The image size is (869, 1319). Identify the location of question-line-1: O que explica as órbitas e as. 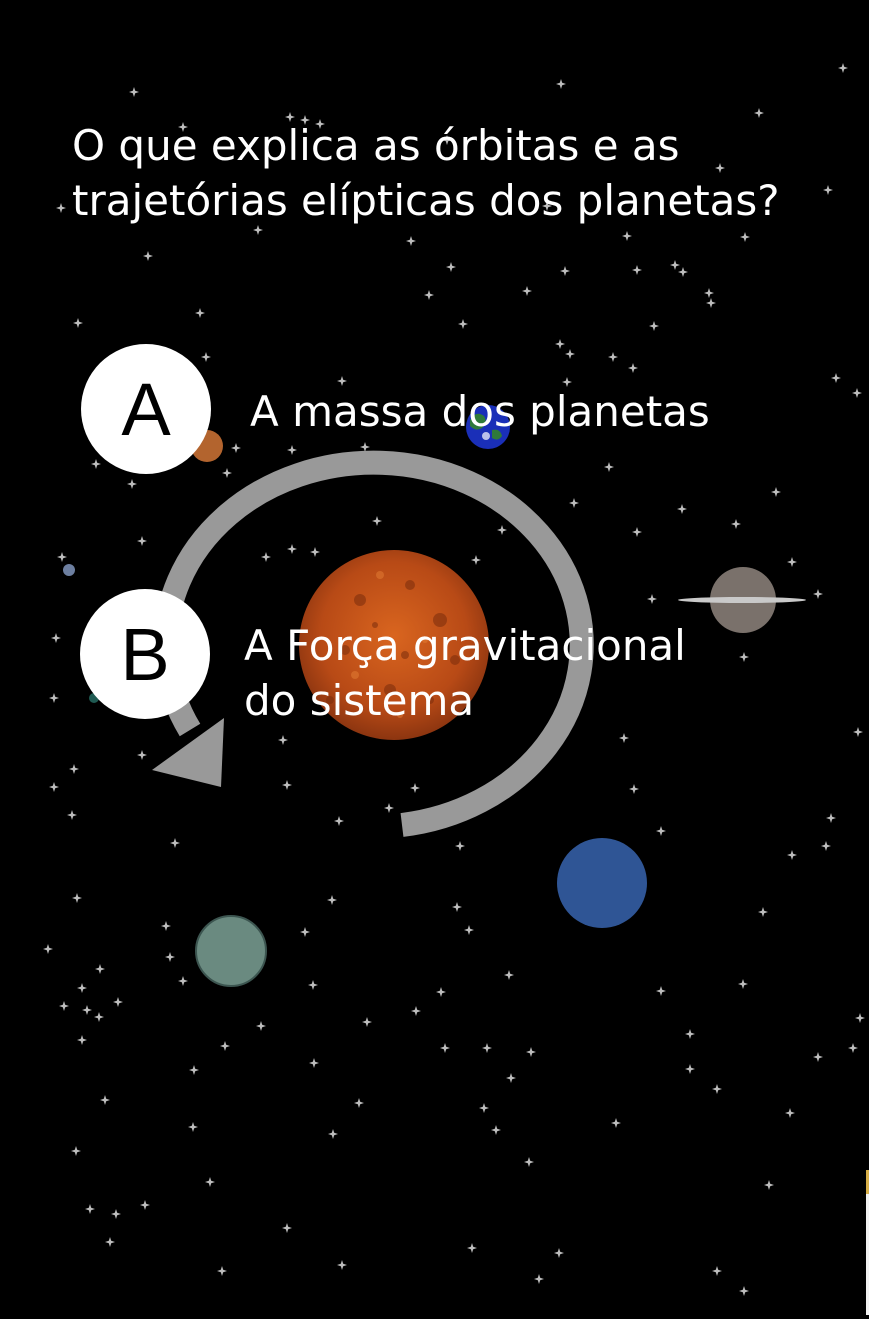
(376, 145).